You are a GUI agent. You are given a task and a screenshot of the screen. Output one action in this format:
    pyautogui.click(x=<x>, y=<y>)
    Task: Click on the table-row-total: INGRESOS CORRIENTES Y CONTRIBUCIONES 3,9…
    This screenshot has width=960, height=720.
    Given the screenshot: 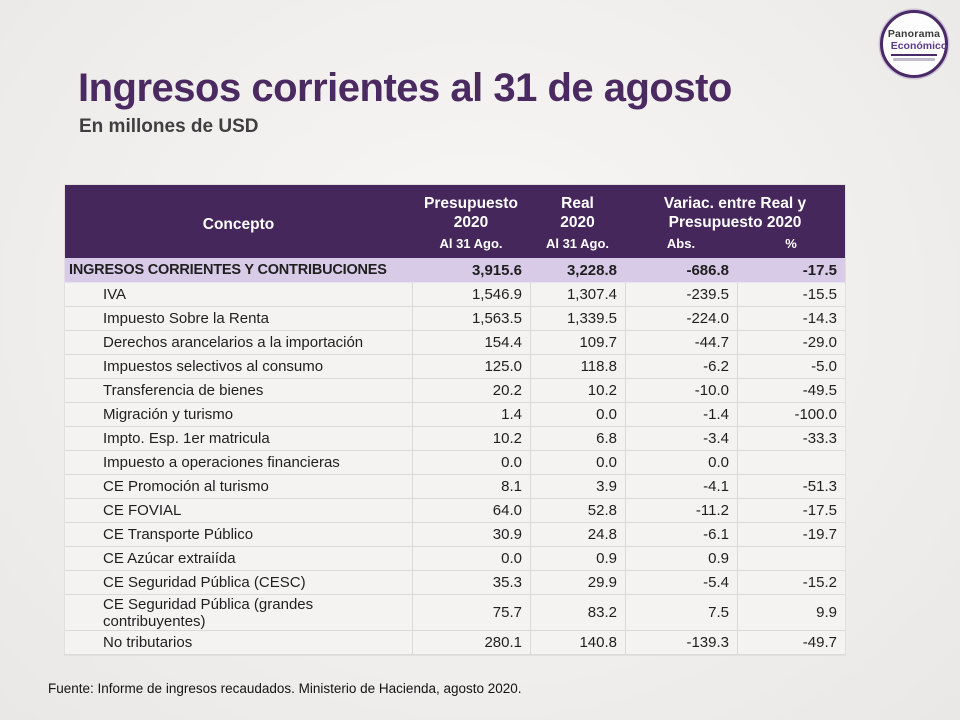 What is the action you would take?
    pyautogui.click(x=455, y=270)
    